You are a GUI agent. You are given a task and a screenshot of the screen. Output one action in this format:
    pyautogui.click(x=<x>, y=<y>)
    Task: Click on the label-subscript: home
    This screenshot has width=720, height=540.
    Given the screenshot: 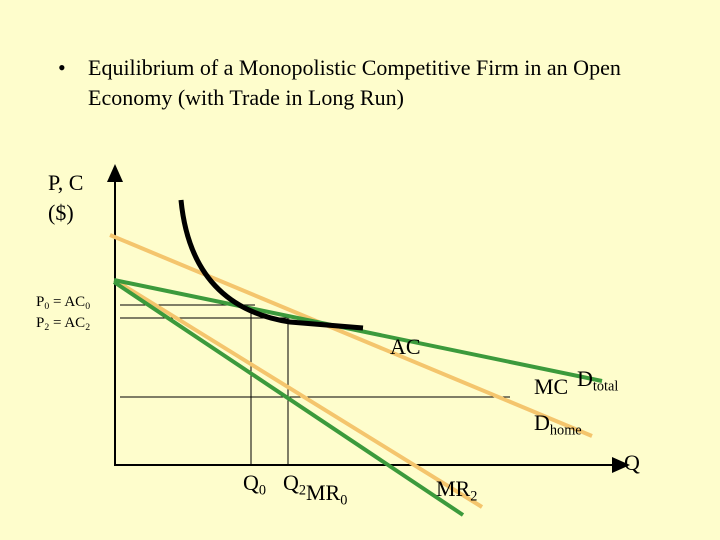 What is the action you would take?
    pyautogui.click(x=565, y=430)
    